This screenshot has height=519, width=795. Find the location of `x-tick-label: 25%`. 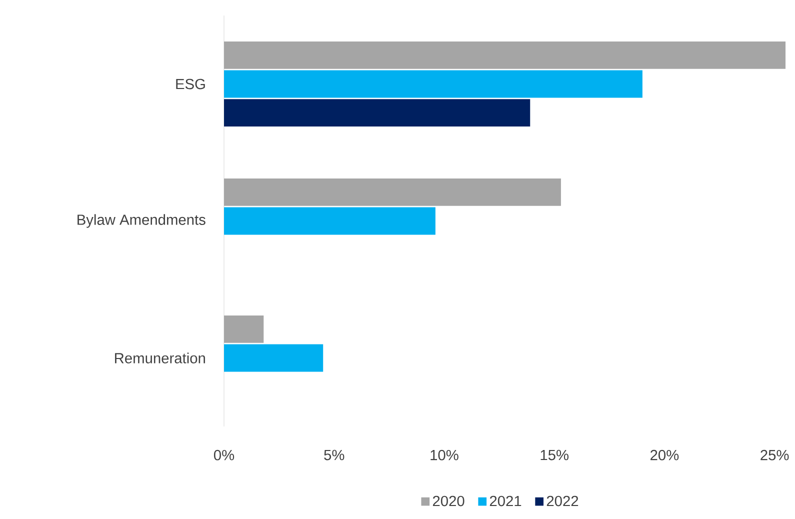

x-tick-label: 25% is located at coordinates (774, 455).